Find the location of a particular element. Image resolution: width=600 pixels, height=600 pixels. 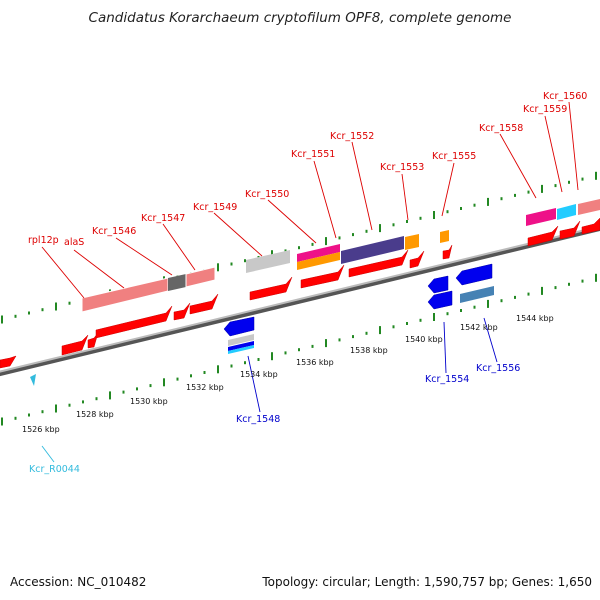

cog-bar-1551a is located at coordinates (318, 253).